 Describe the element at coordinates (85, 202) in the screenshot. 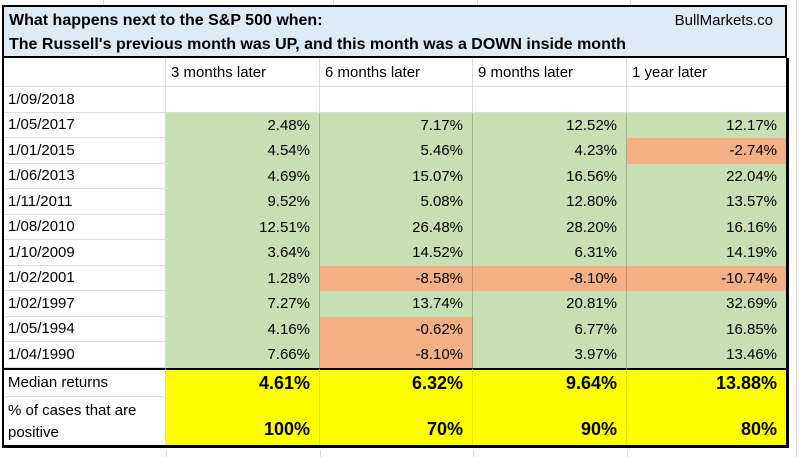

I see `date-cell: 1/11/2011` at that location.